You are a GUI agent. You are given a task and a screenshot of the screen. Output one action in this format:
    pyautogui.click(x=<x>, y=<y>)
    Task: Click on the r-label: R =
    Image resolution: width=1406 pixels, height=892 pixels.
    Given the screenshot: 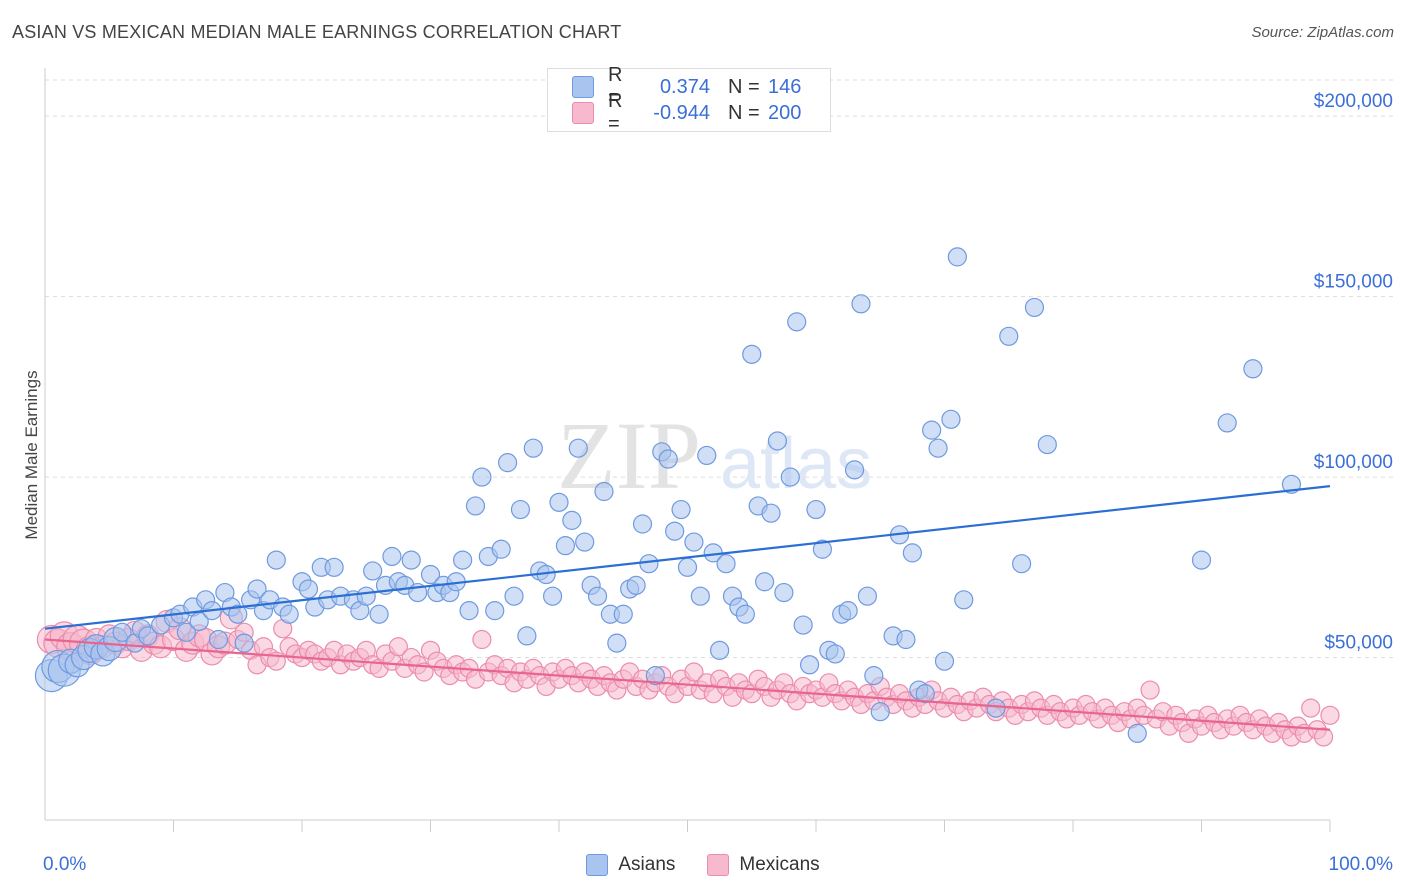 What is the action you would take?
    pyautogui.click(x=615, y=86)
    